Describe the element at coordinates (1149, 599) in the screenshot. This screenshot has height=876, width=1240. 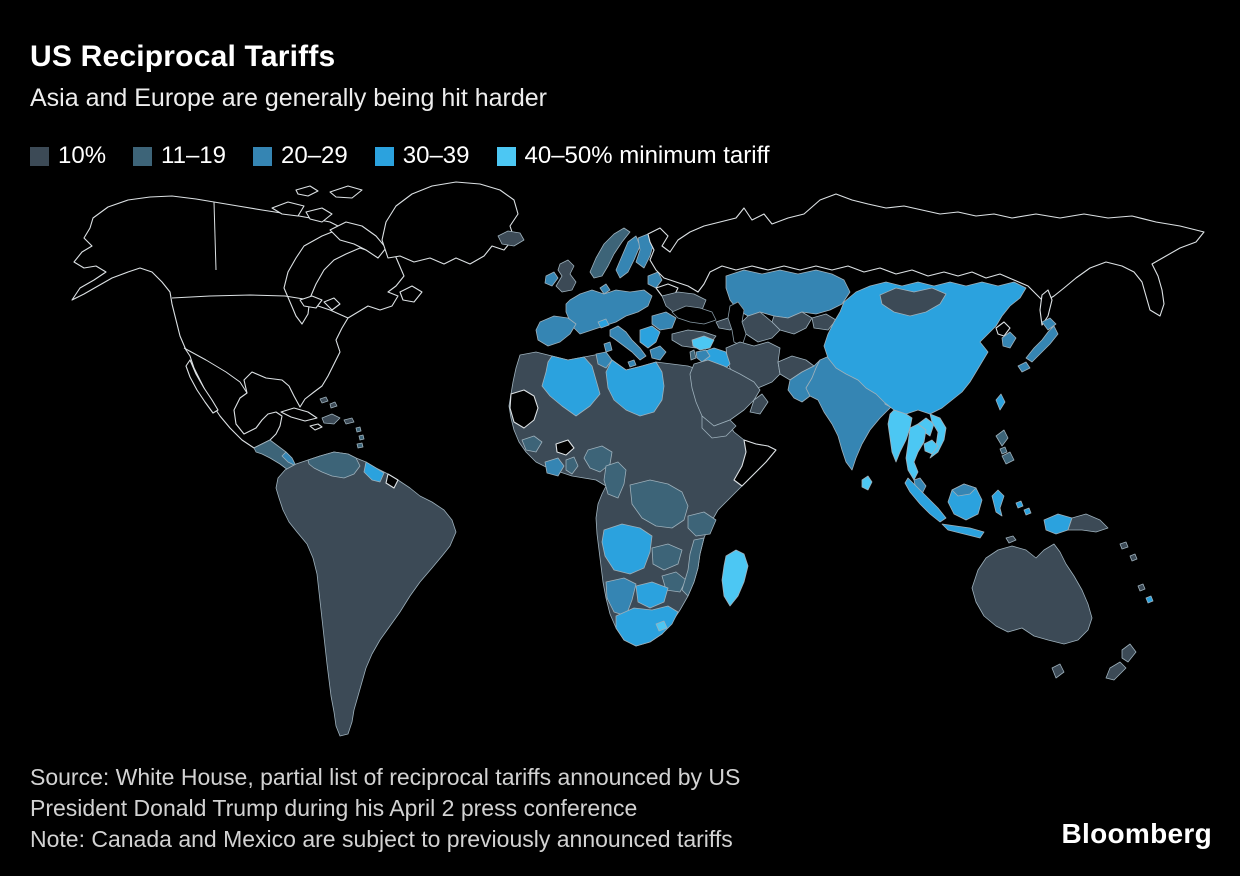
I see `region-fiji` at that location.